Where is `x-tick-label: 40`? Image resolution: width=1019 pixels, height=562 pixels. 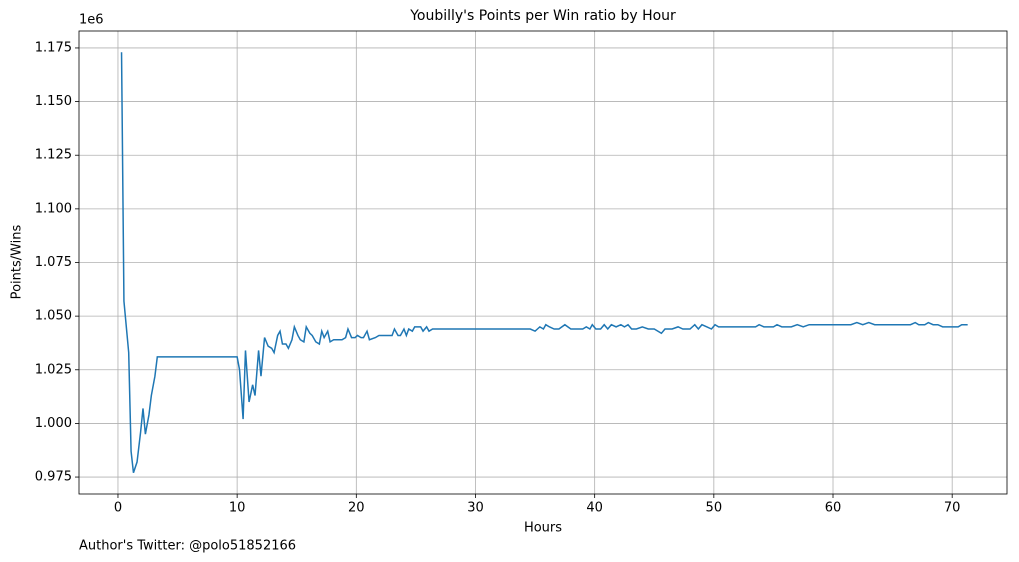
x-tick-label: 40 is located at coordinates (594, 508).